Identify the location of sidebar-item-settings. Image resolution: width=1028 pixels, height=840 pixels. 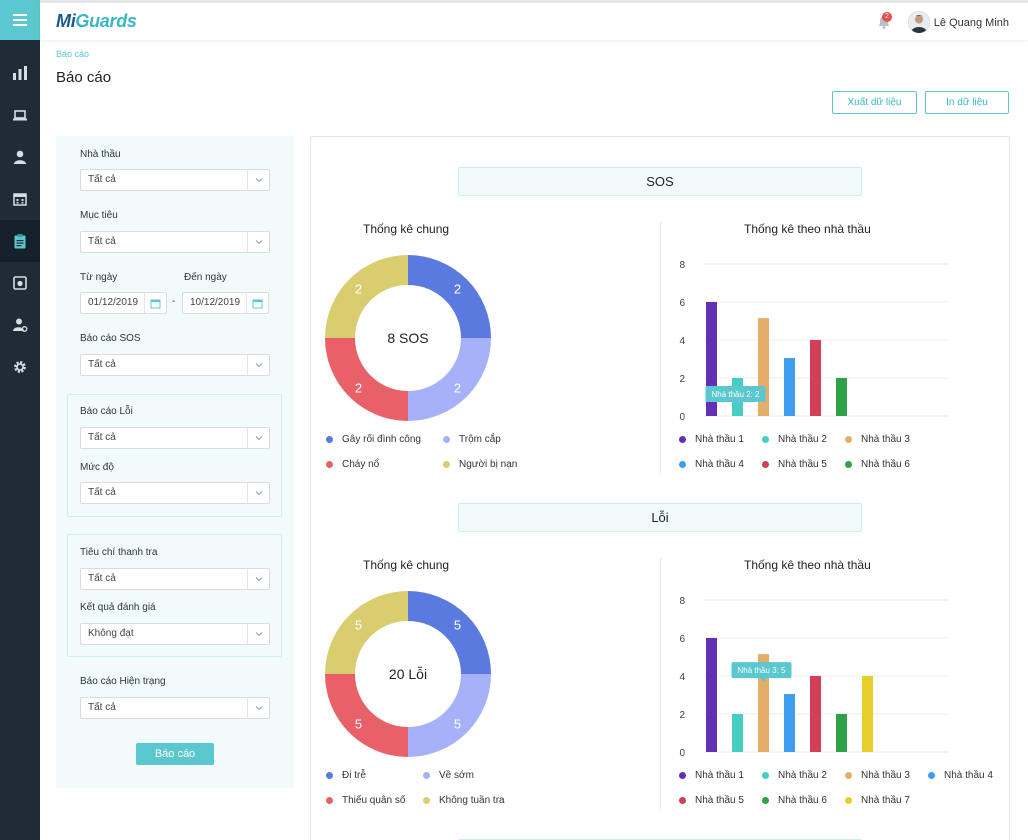
(20, 367).